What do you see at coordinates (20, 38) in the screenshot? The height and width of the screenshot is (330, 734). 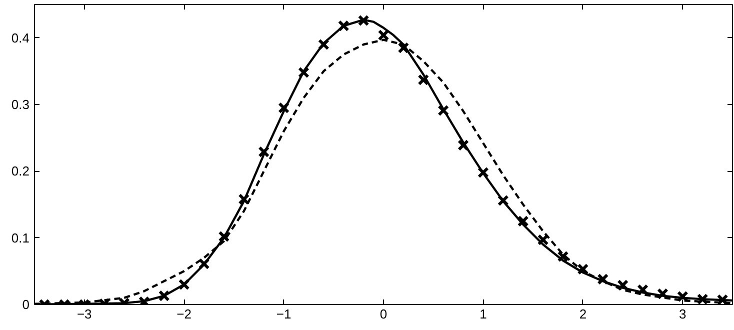 I see `y-tick-label: 0.4` at bounding box center [20, 38].